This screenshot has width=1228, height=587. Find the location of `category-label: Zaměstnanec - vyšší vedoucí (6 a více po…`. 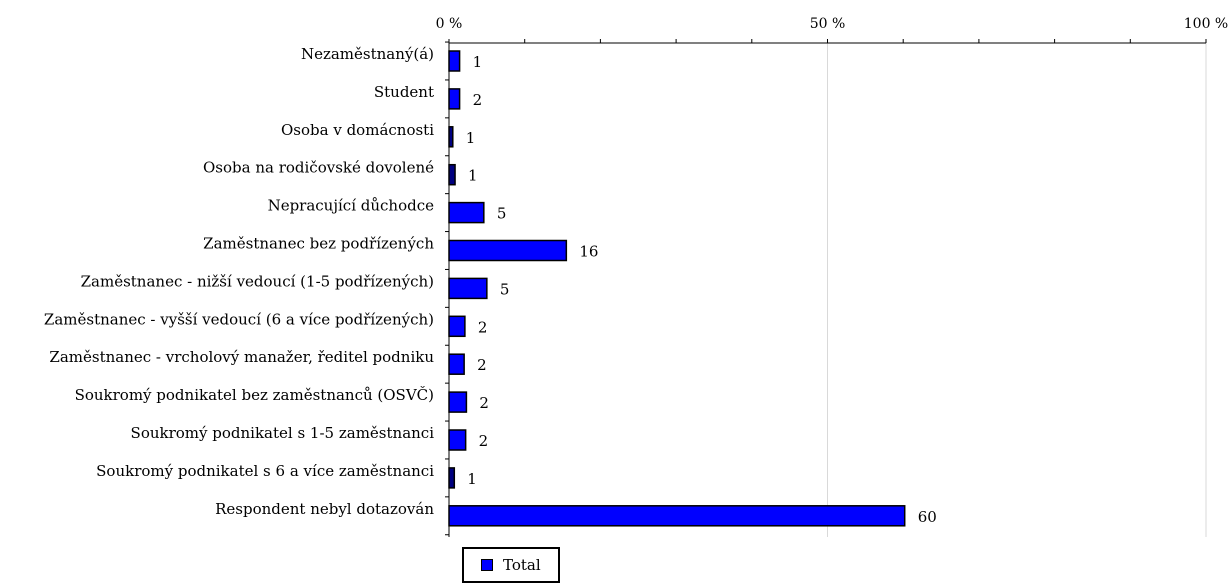

category-label: Zaměstnanec - vyšší vedoucí (6 a více po… is located at coordinates (239, 319).